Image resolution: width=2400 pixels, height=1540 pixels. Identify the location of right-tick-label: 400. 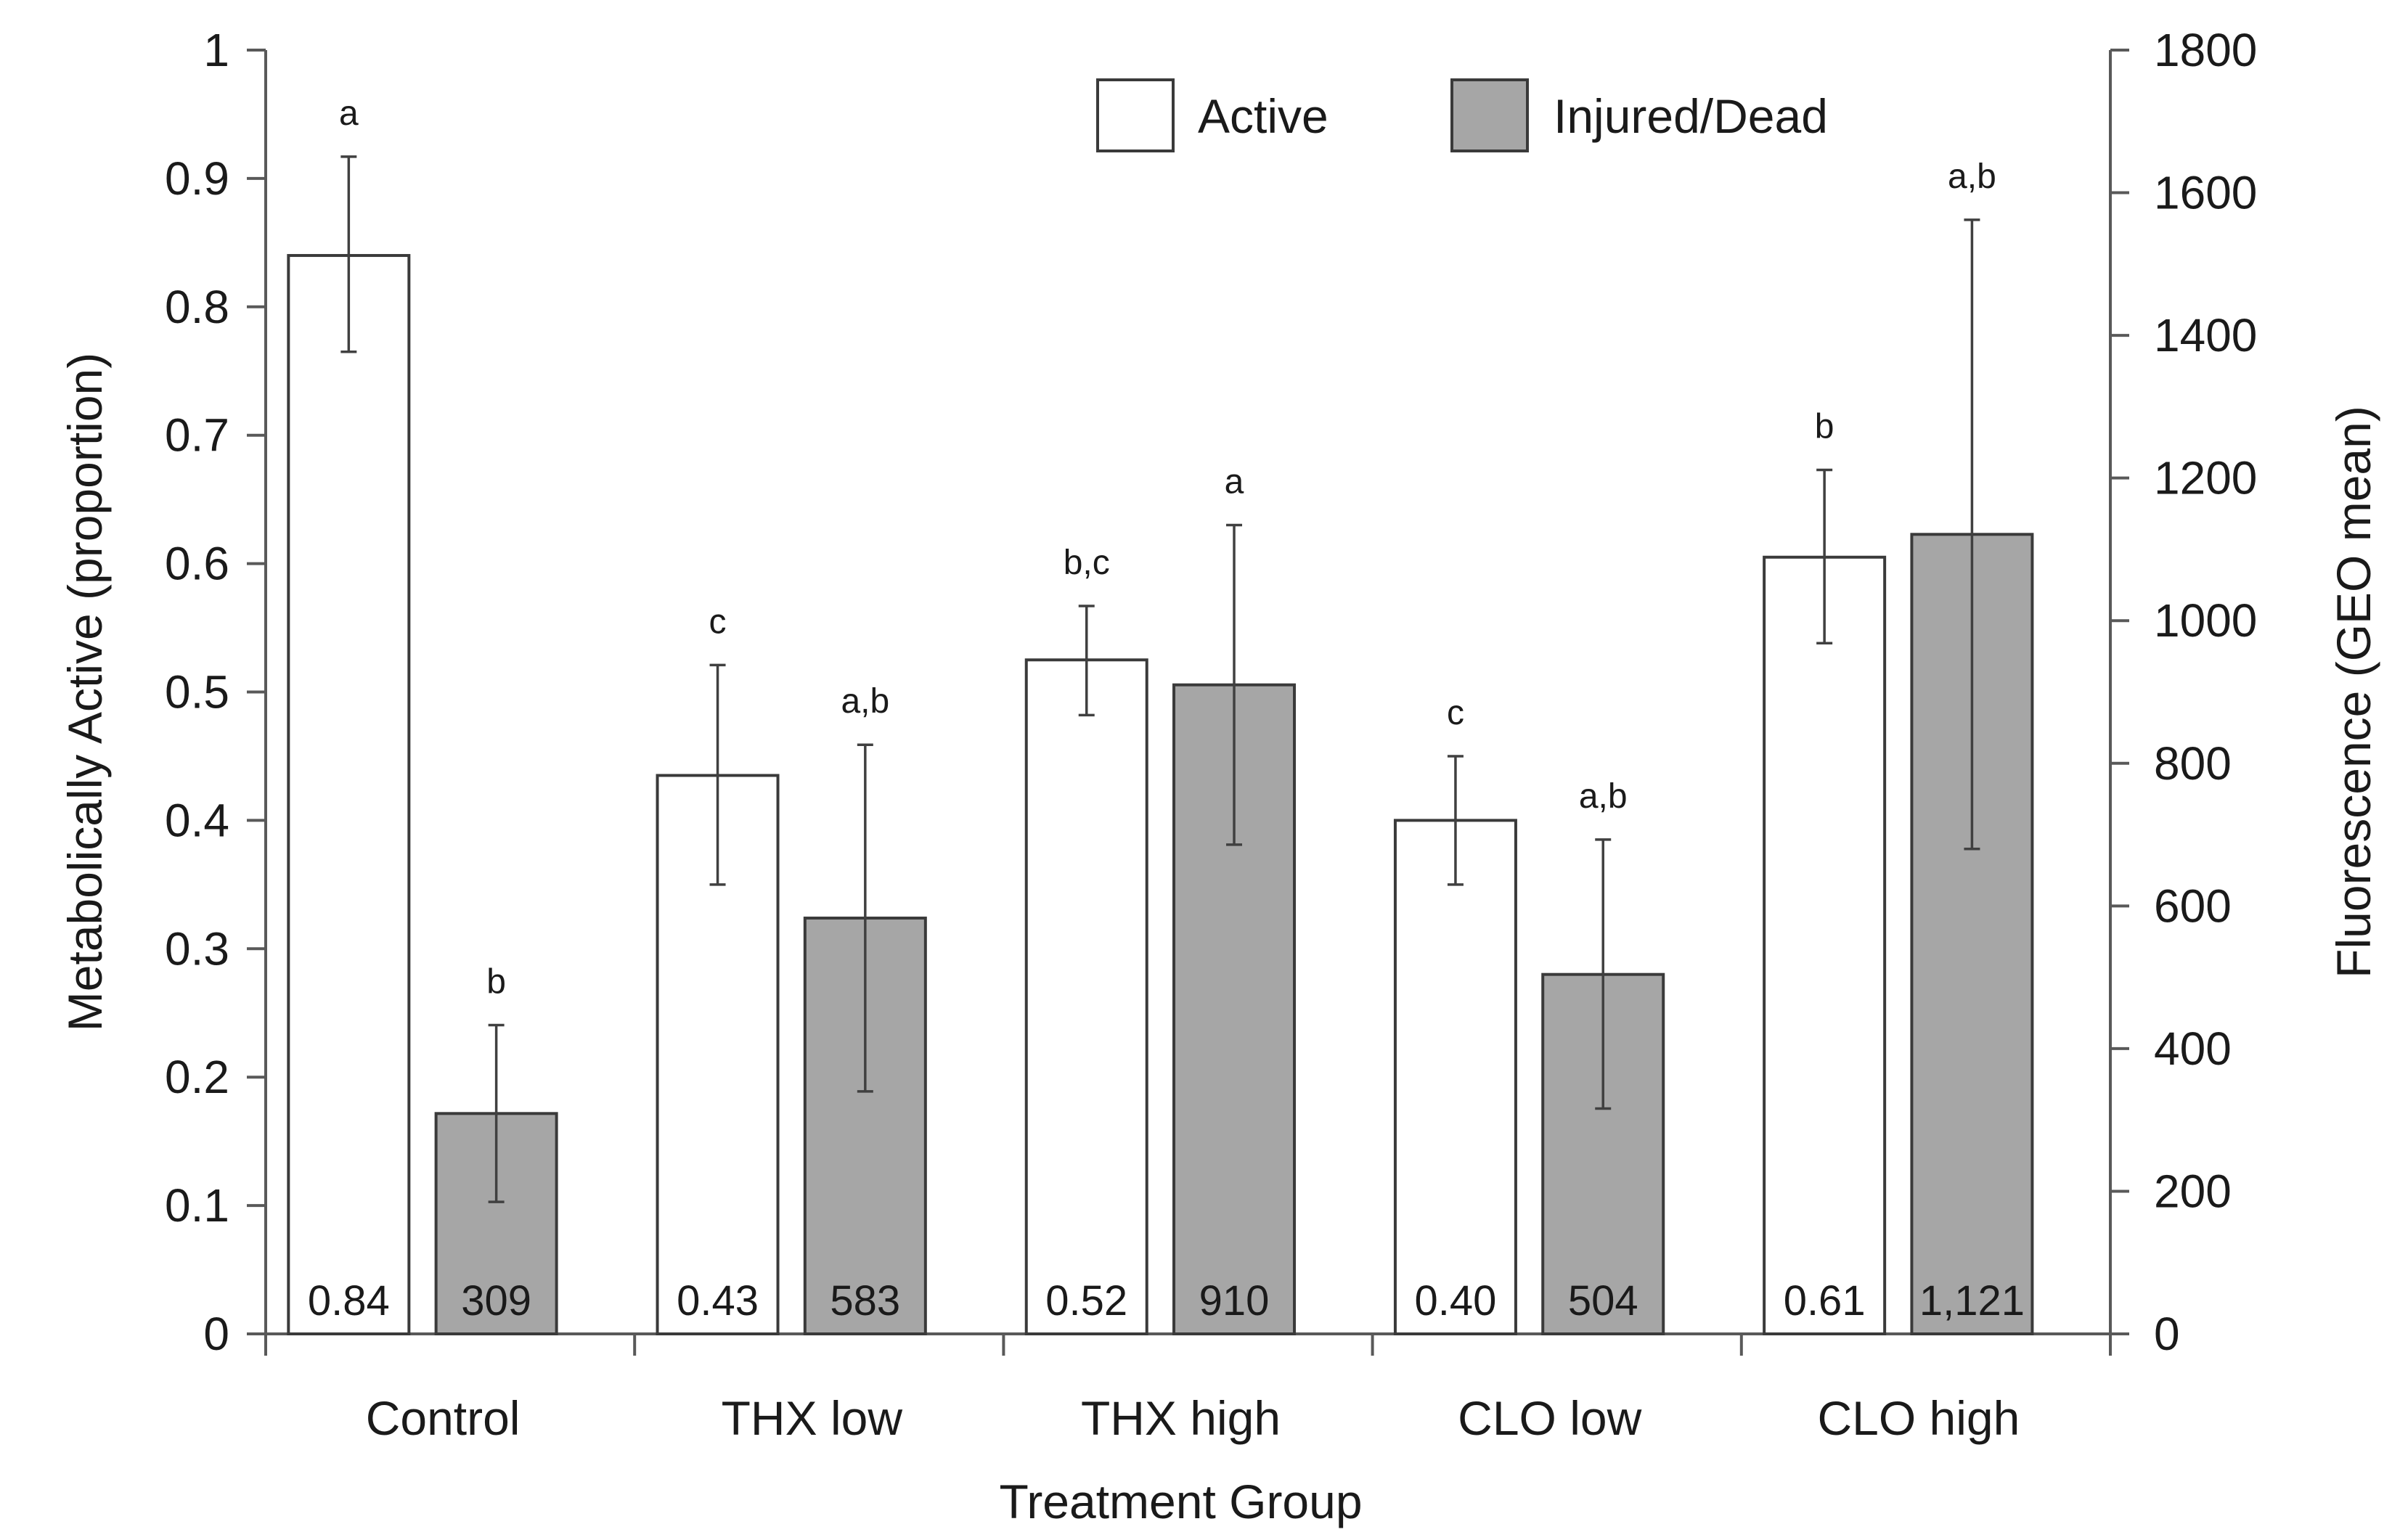
(2193, 1049).